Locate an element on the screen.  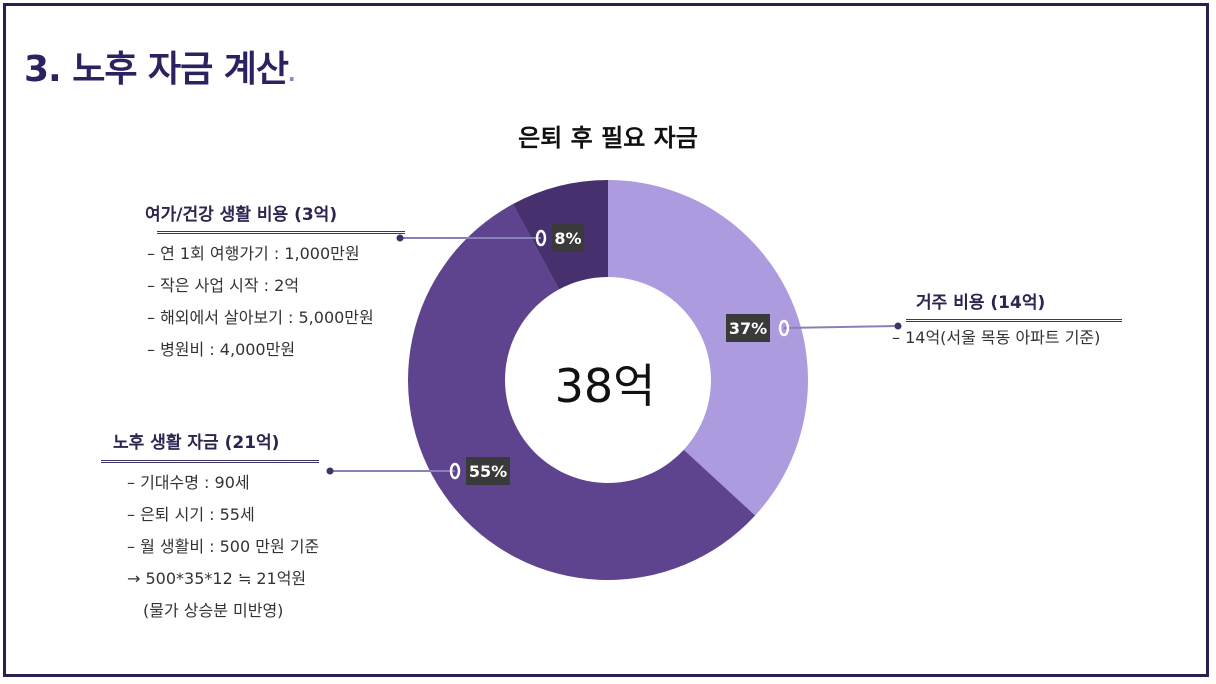
housing-percent-label: 37% is located at coordinates (748, 328).